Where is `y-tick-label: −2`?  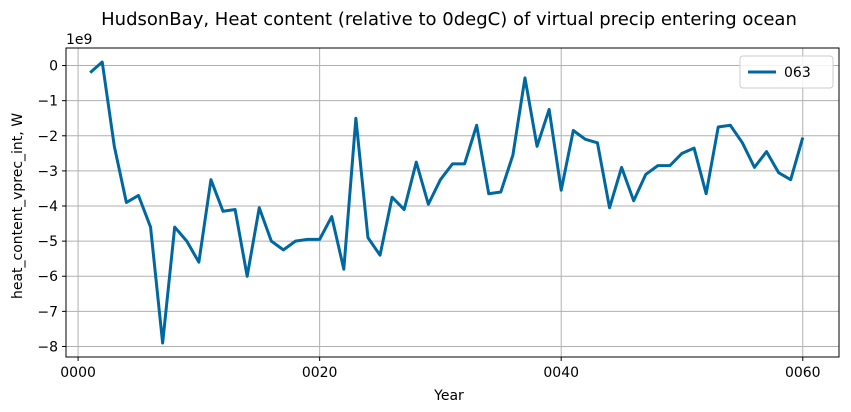 y-tick-label: −2 is located at coordinates (47, 137).